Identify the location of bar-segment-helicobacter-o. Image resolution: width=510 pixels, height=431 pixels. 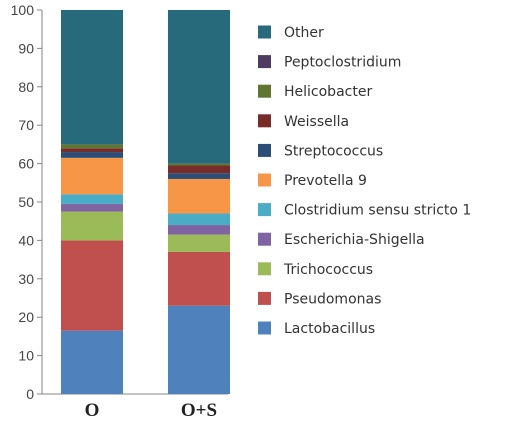
(92, 146).